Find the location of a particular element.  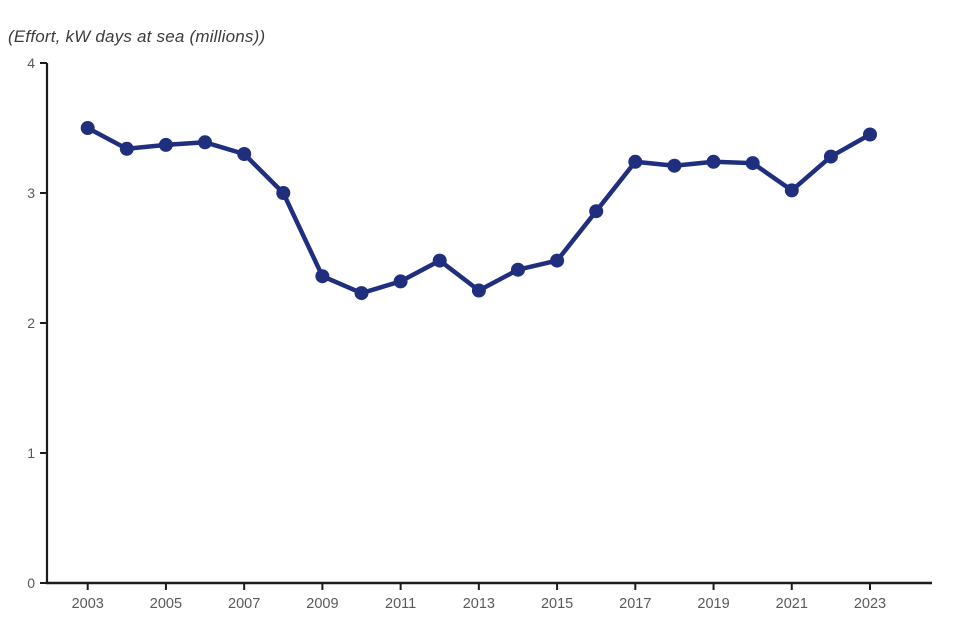

data-point-2008 is located at coordinates (283, 193).